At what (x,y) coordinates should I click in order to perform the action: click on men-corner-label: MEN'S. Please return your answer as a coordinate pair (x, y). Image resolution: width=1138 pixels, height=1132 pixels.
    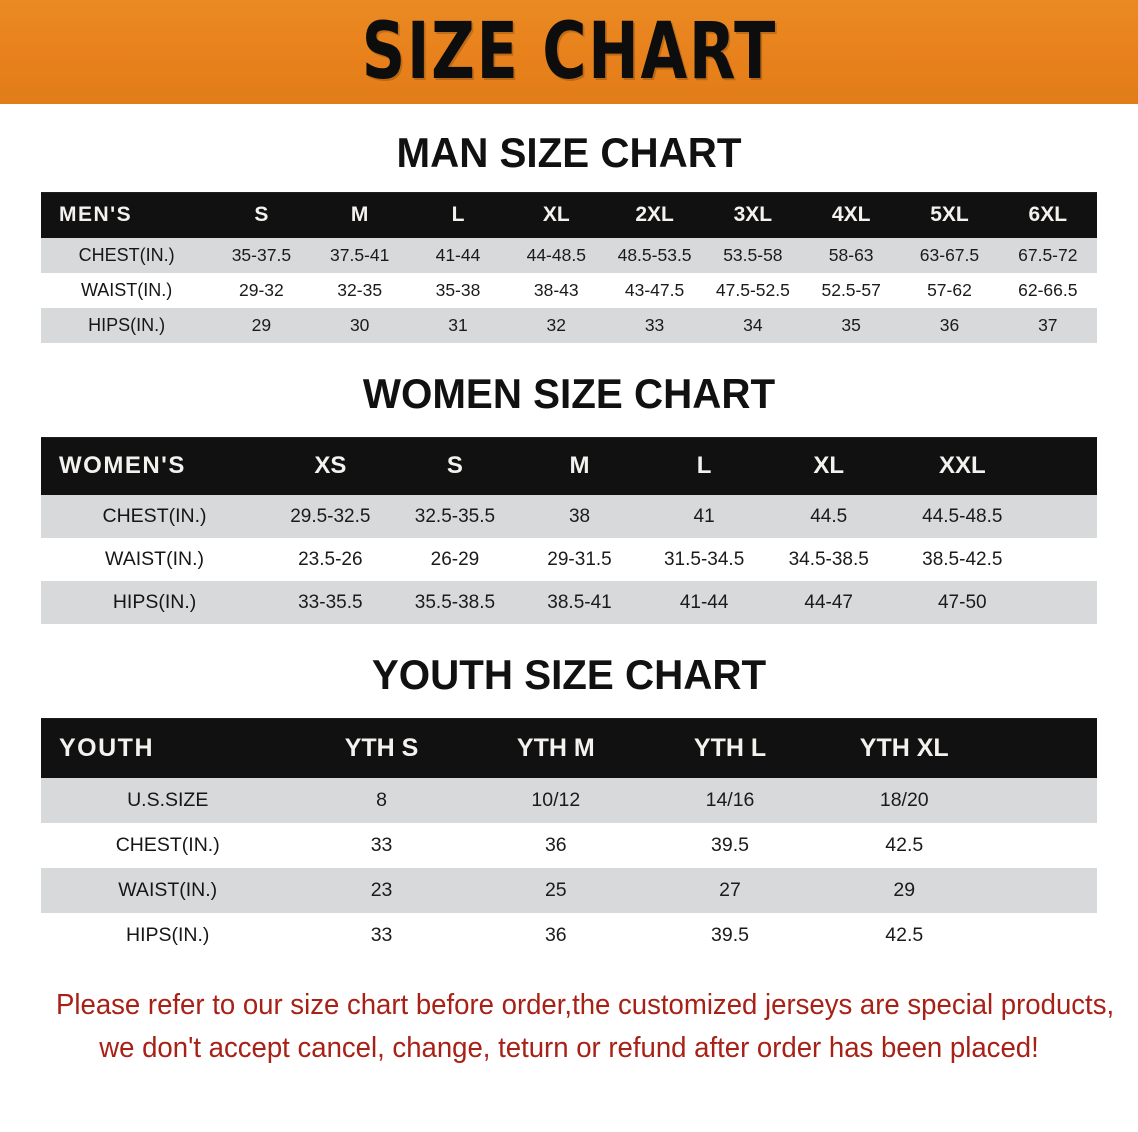
    Looking at the image, I should click on (127, 215).